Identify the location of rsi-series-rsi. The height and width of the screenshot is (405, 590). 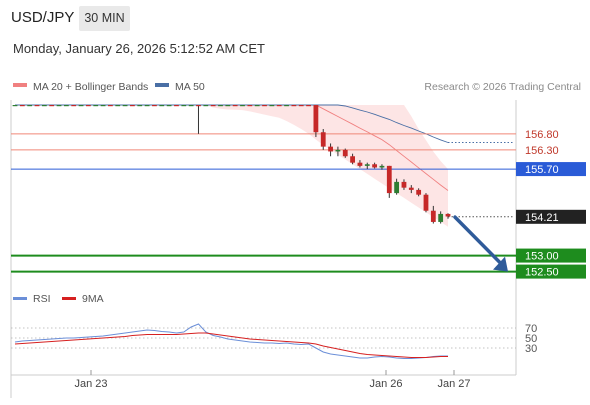
(231, 341).